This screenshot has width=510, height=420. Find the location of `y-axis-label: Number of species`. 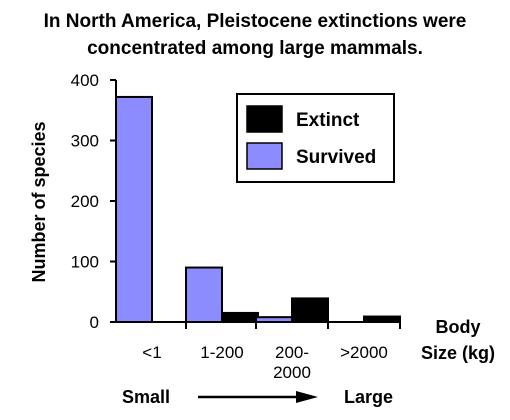

y-axis-label: Number of species is located at coordinates (39, 201).